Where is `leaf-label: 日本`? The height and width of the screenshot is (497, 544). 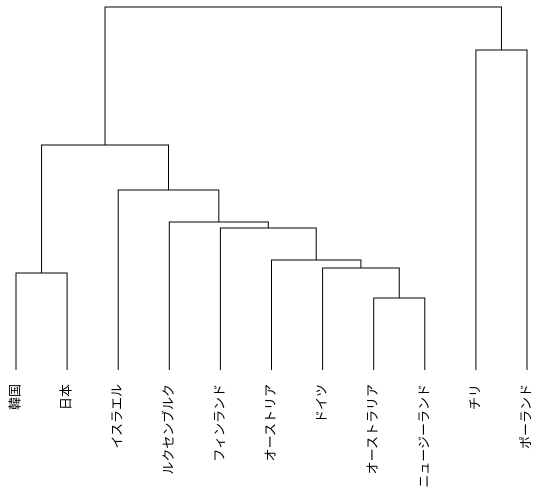
leaf-label: 日本 is located at coordinates (67, 397).